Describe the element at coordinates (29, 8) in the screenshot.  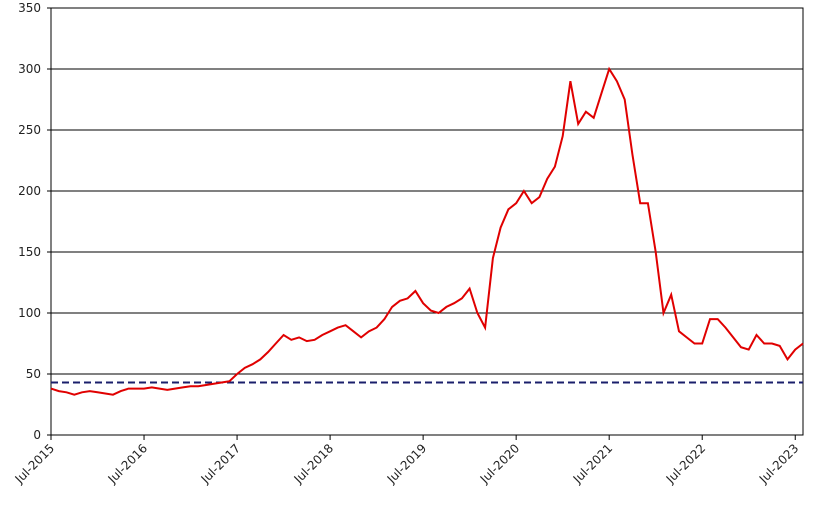
I see `y-tick-label: 350` at that location.